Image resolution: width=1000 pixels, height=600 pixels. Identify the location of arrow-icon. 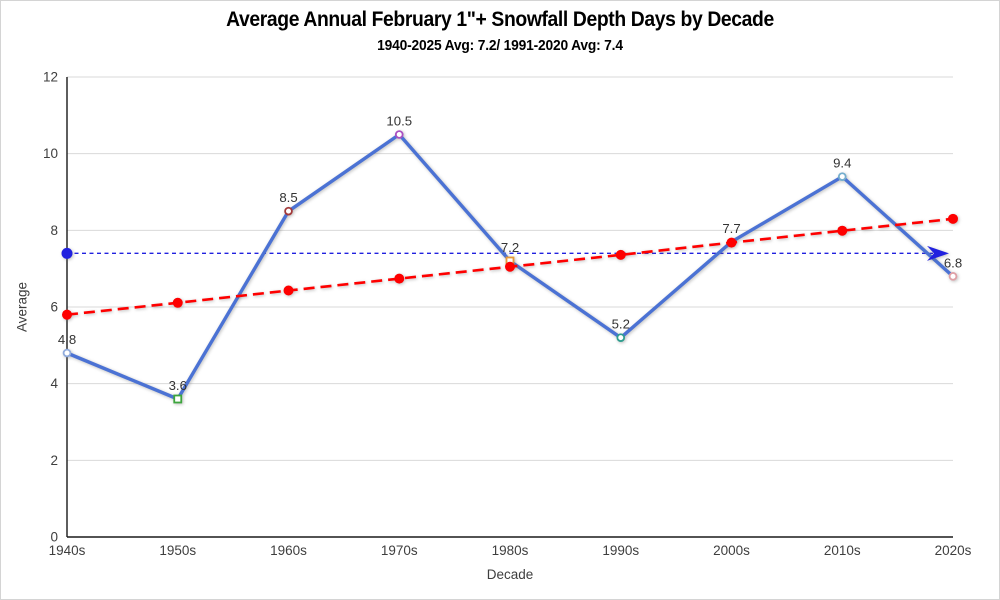
(938, 253).